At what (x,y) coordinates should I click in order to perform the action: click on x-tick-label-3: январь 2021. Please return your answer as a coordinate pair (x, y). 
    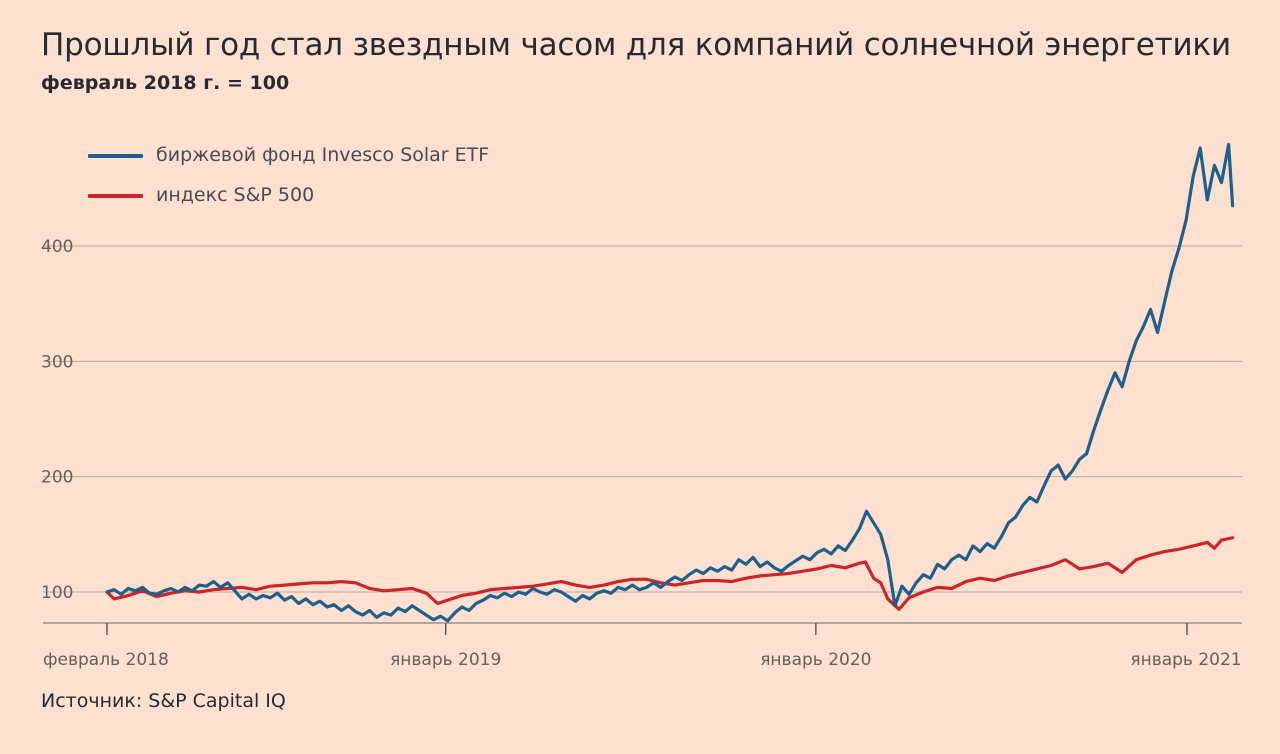
    Looking at the image, I should click on (1185, 660).